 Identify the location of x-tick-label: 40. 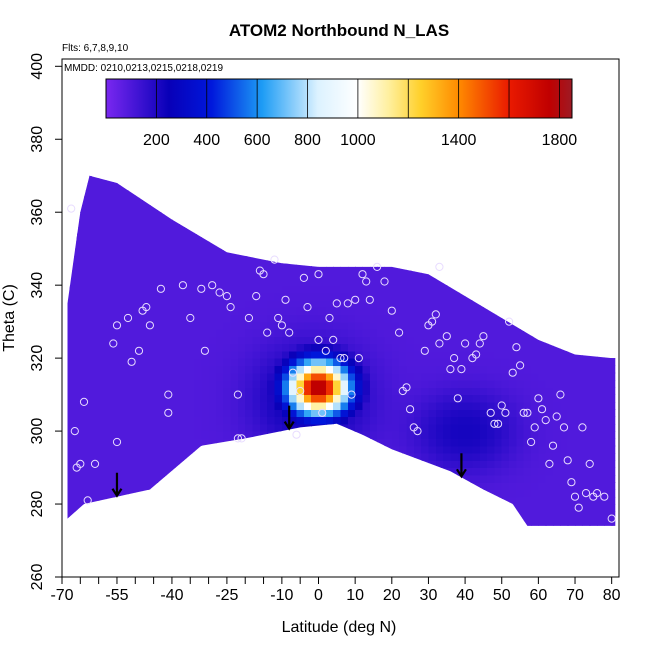
(465, 595).